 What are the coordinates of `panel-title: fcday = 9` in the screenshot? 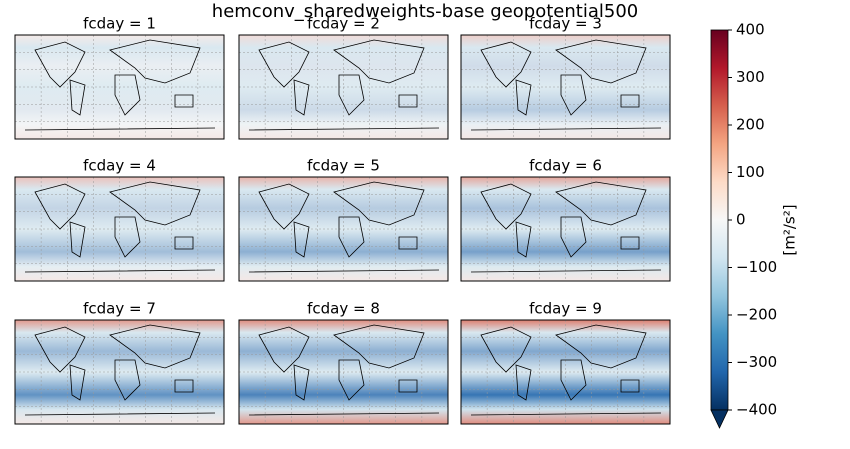 It's located at (565, 309).